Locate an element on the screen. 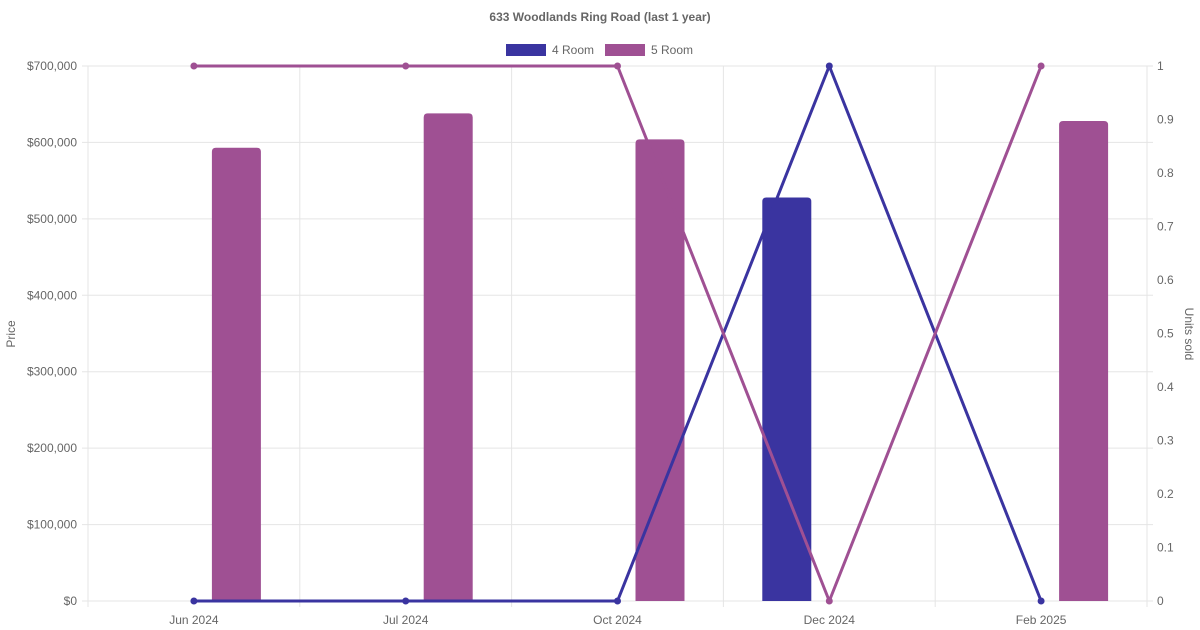 The image size is (1200, 630). y2-tick-label: 0.7 is located at coordinates (1165, 227).